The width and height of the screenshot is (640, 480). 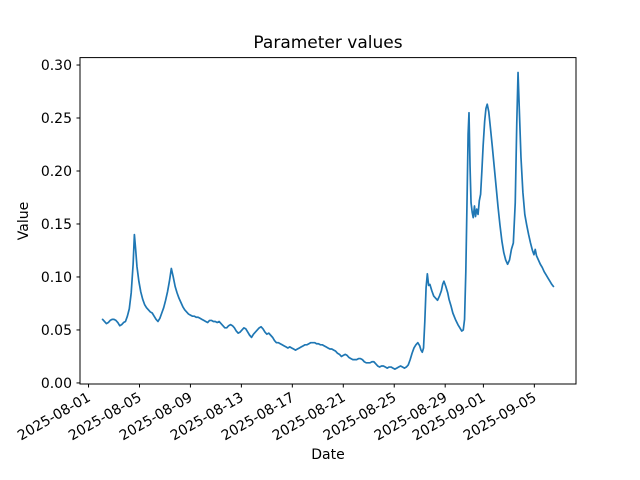 What do you see at coordinates (56, 172) in the screenshot?
I see `y-tick-label: 0.20` at bounding box center [56, 172].